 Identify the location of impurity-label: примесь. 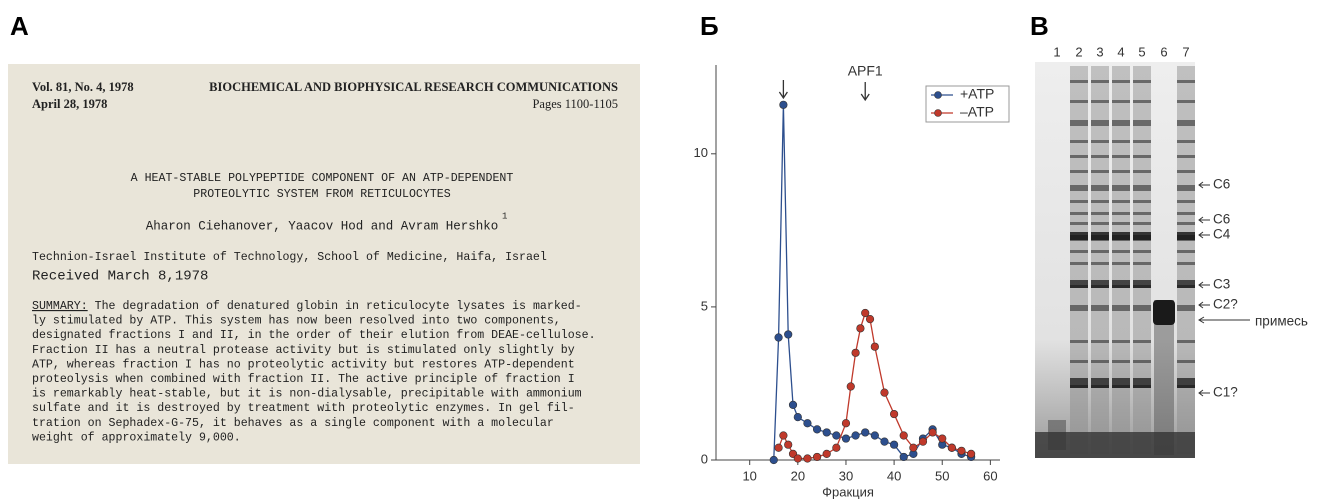
(1281, 321).